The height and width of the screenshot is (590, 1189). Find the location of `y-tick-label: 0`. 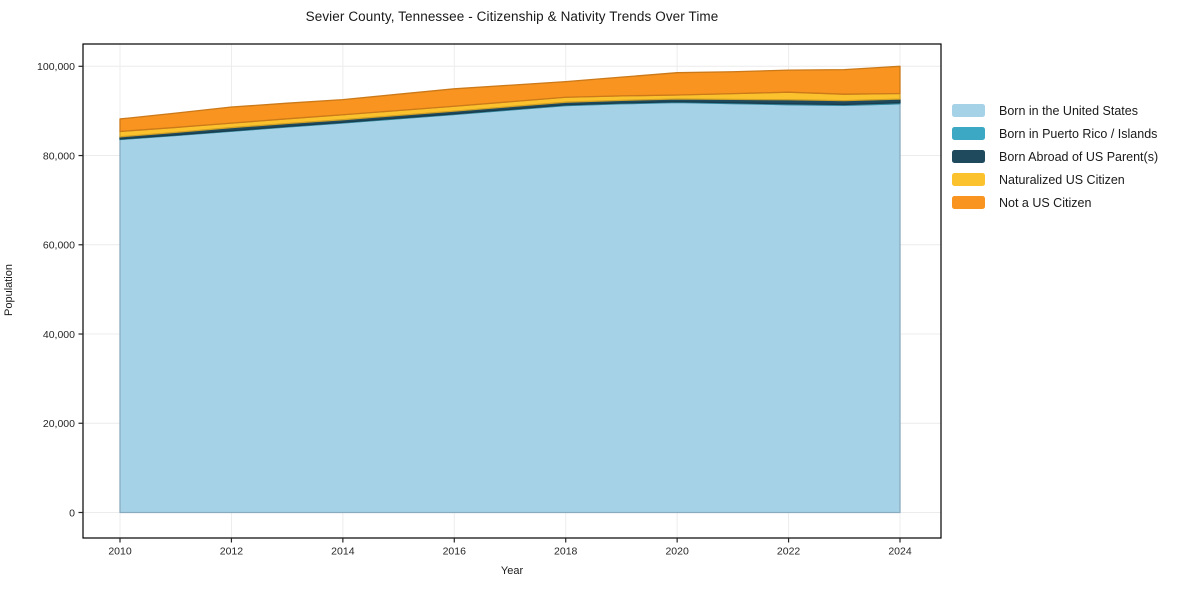

y-tick-label: 0 is located at coordinates (72, 513).